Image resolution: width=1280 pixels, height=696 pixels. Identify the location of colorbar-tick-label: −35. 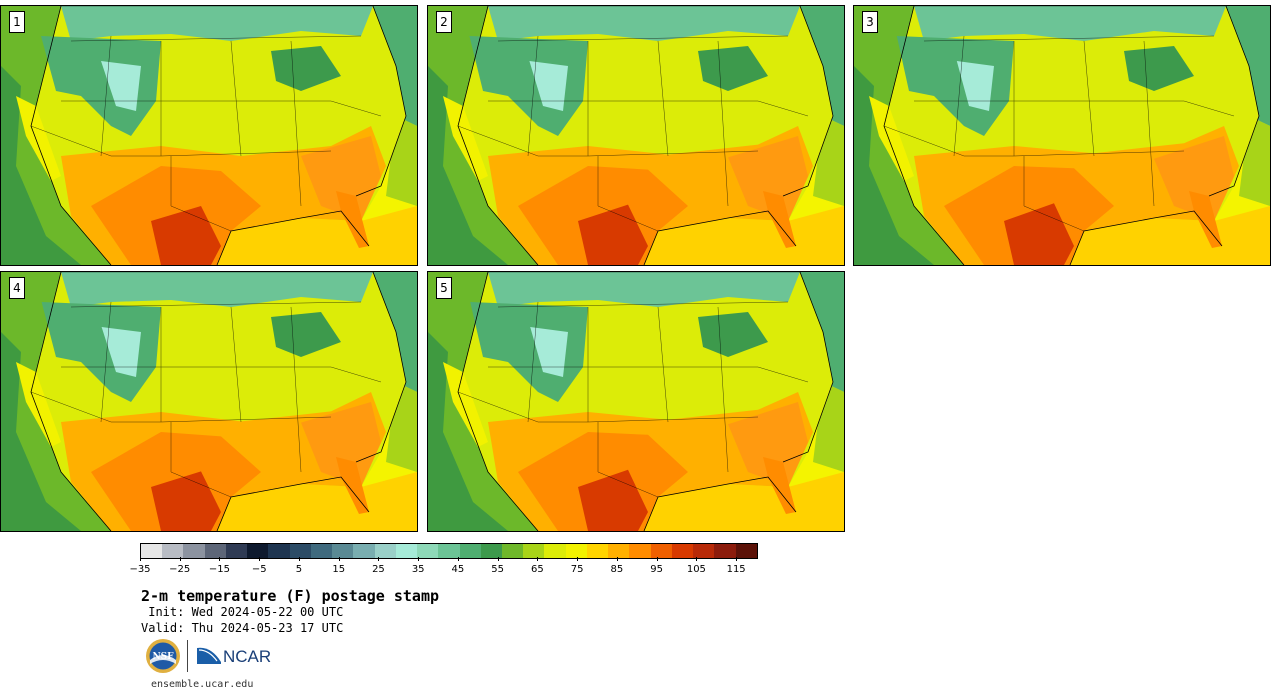
(140, 569).